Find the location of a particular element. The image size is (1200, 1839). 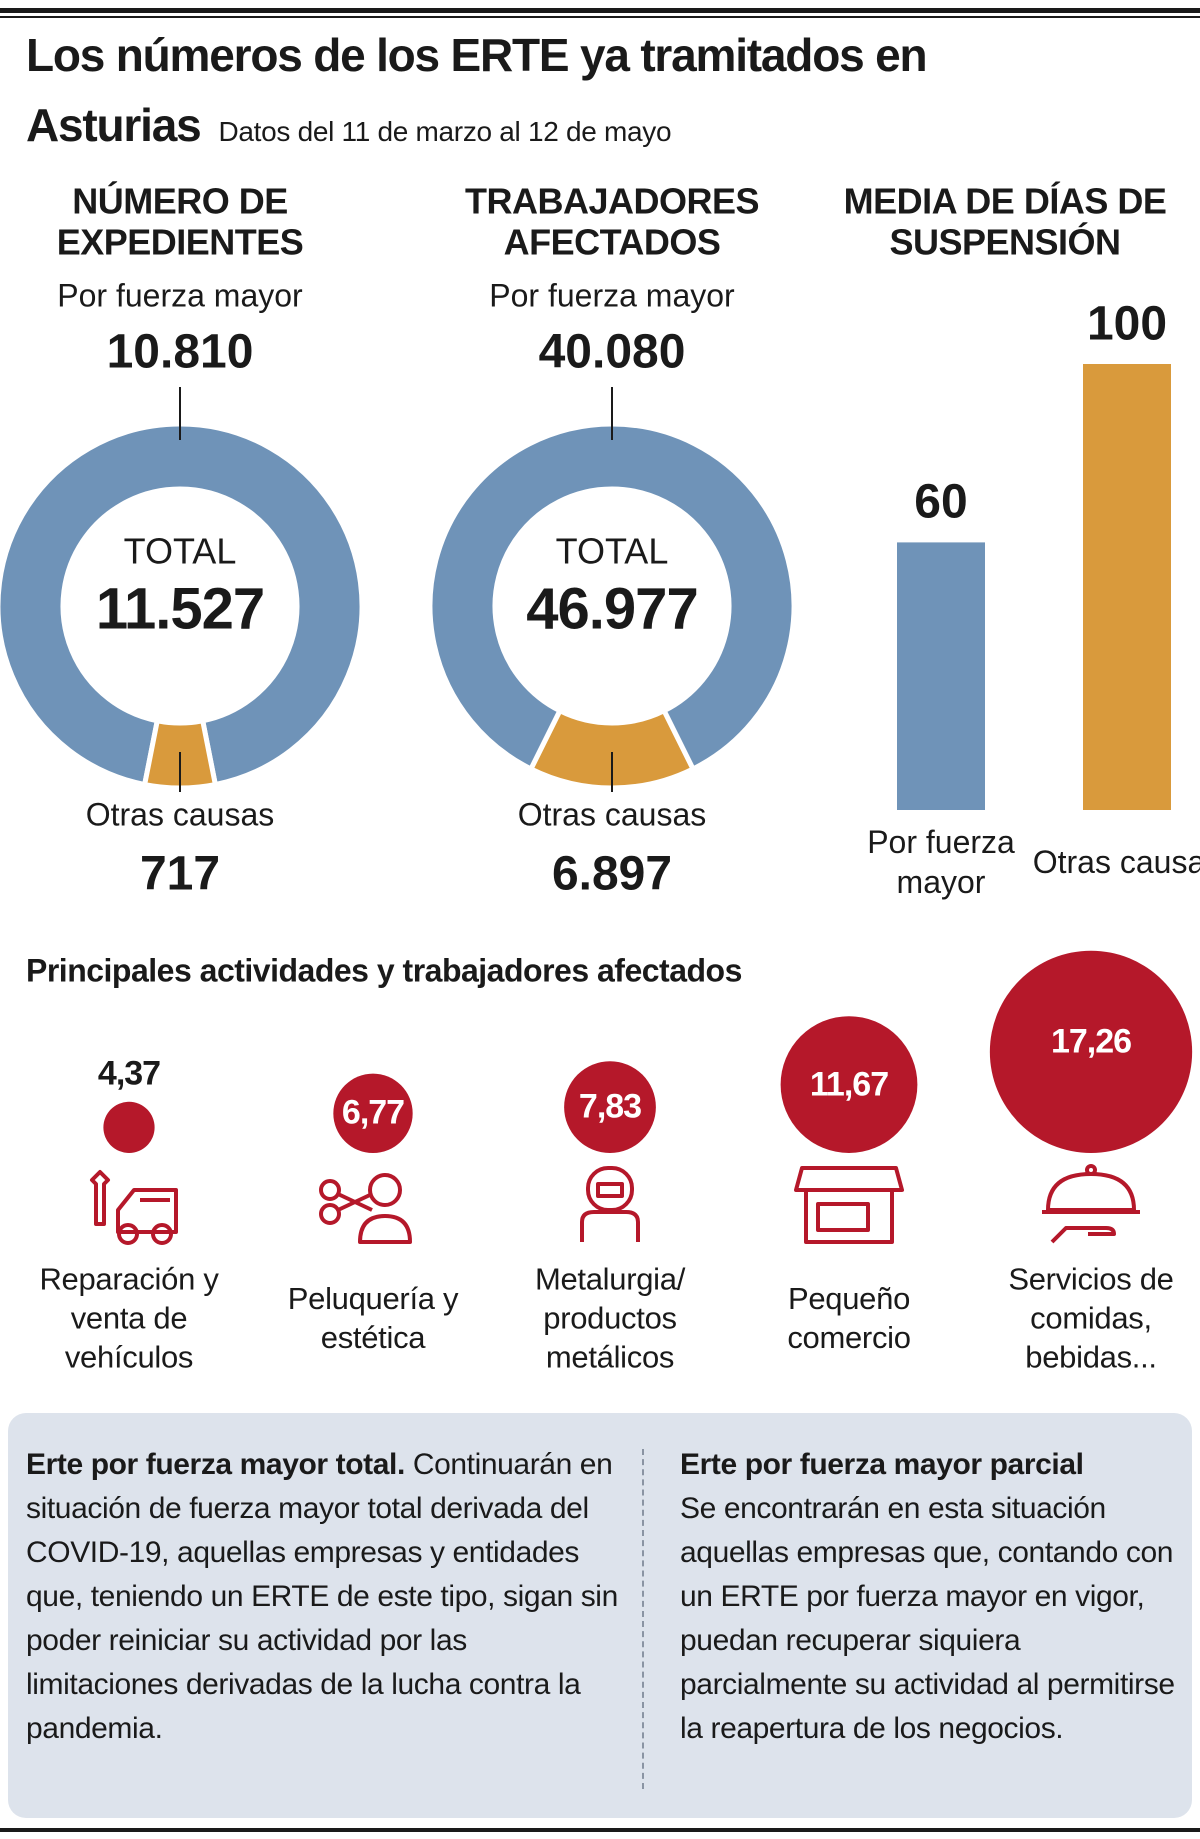

icon-welder is located at coordinates (610, 1204).